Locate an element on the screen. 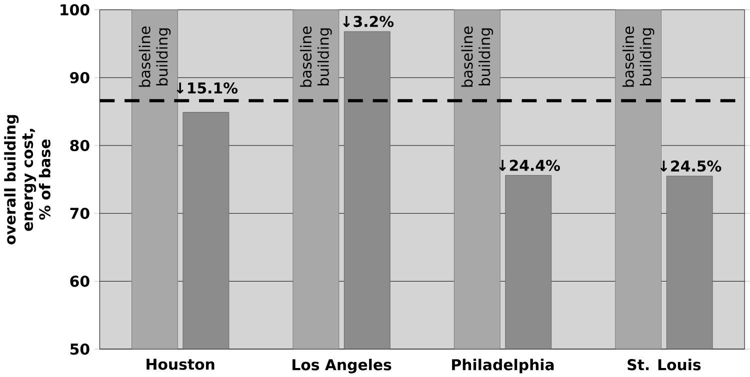  annotation: ↓3.2% is located at coordinates (368, 21).